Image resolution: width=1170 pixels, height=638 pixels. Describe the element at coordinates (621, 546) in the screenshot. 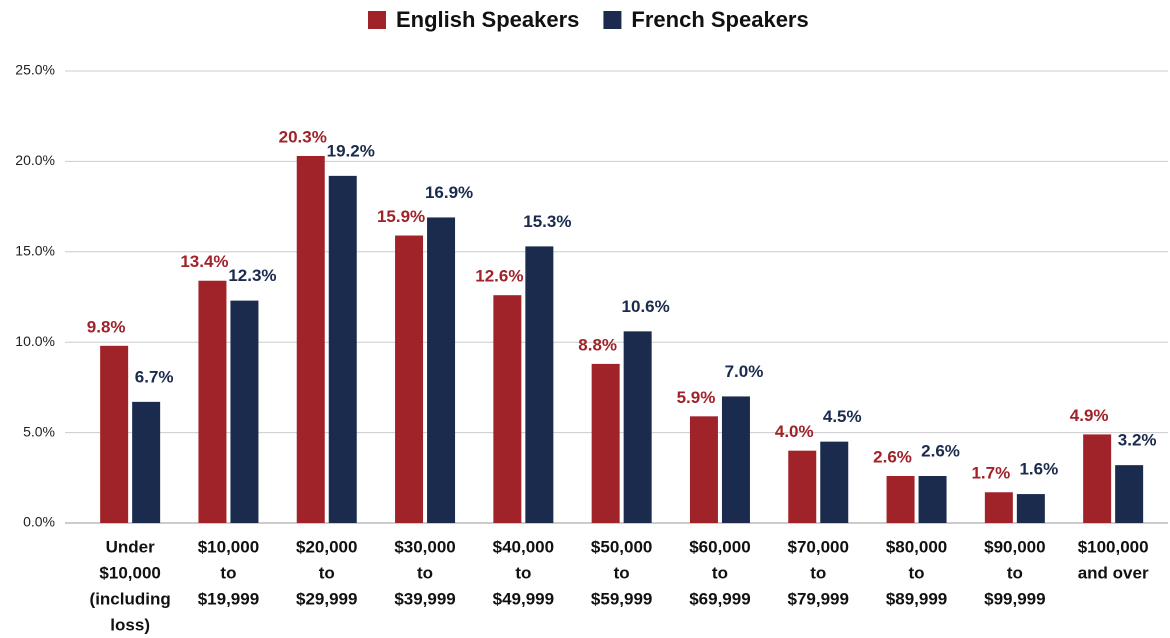

I see `x-tick-label: $50,000` at that location.